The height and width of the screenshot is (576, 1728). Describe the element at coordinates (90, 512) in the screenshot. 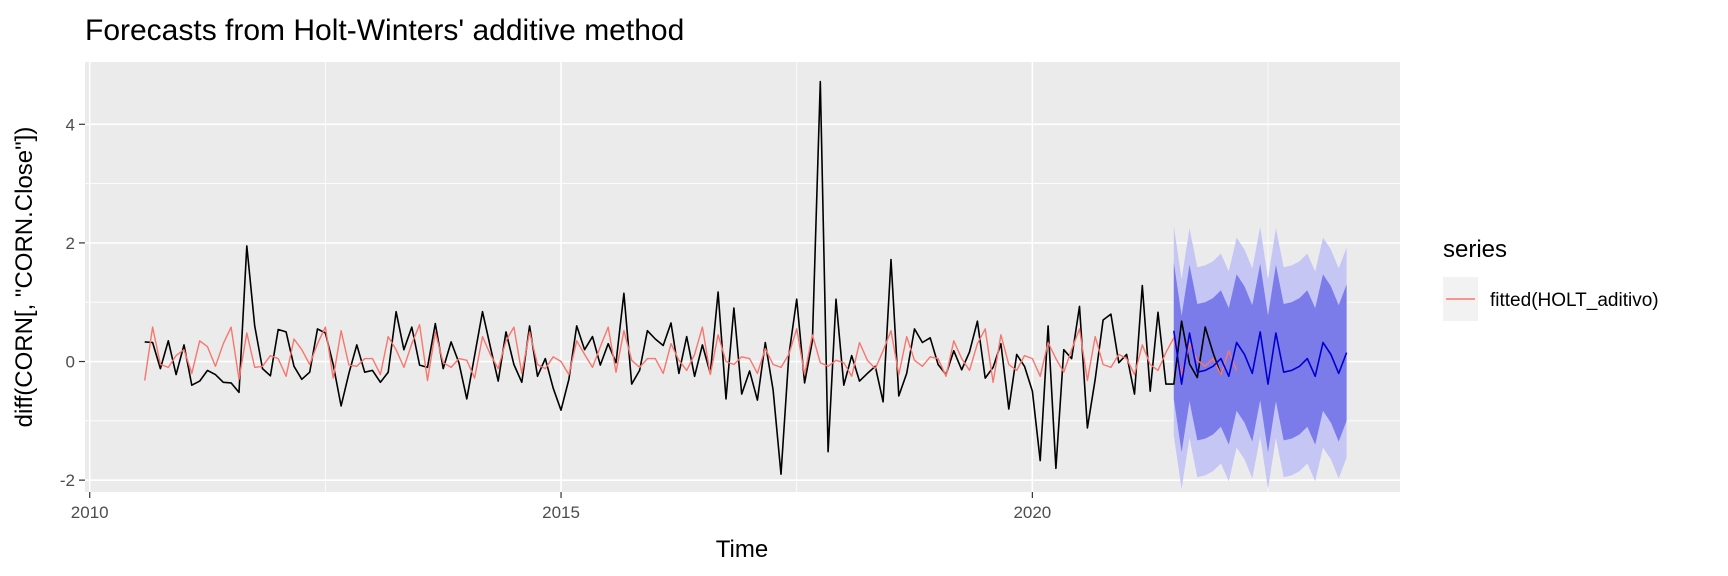

I see `x-tick-label: 2010` at that location.